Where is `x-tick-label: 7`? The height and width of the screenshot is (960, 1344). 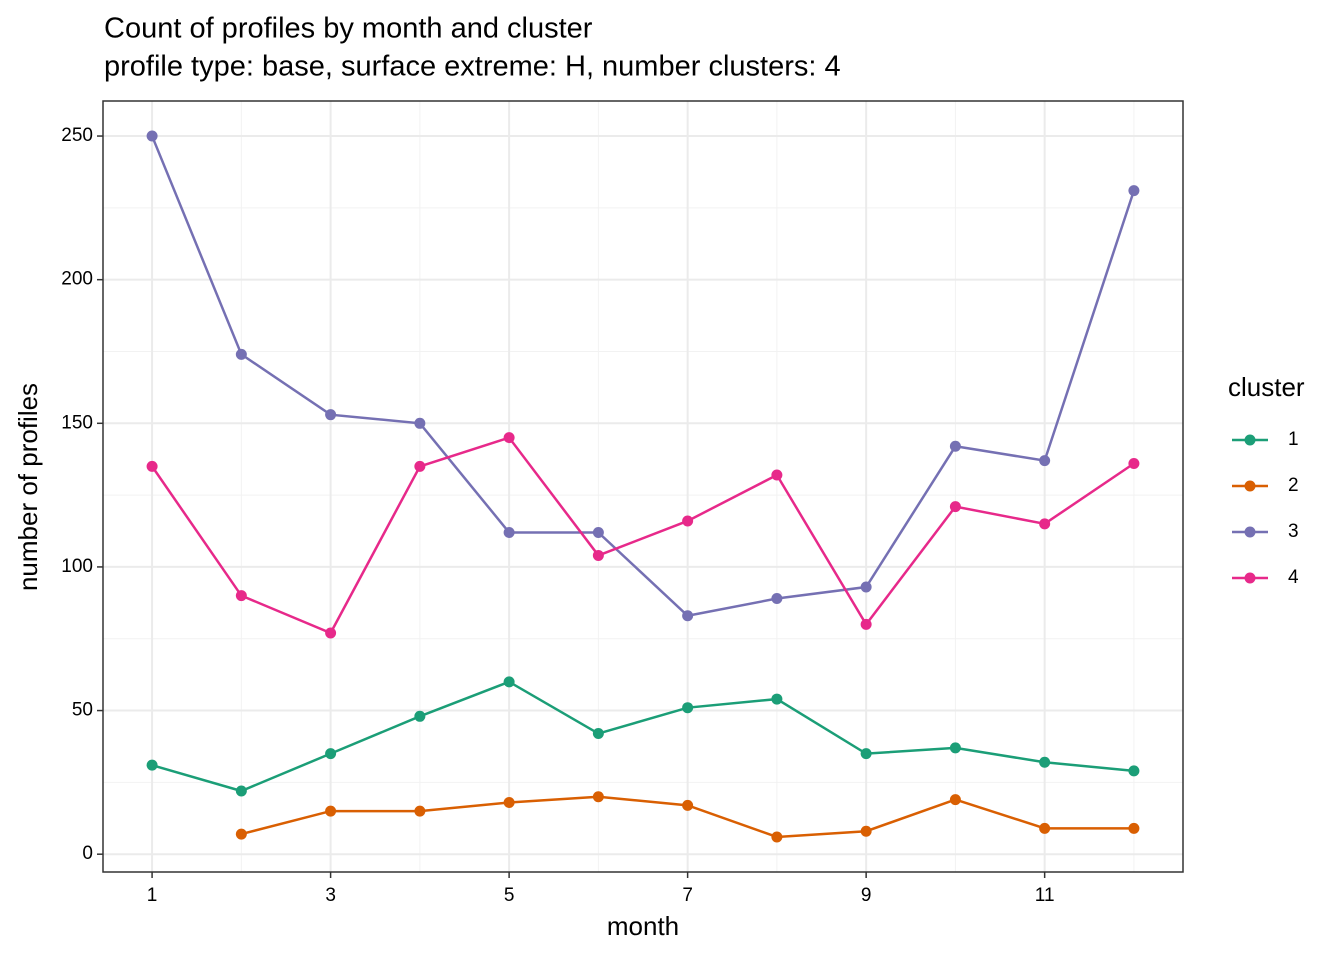 x-tick-label: 7 is located at coordinates (687, 895).